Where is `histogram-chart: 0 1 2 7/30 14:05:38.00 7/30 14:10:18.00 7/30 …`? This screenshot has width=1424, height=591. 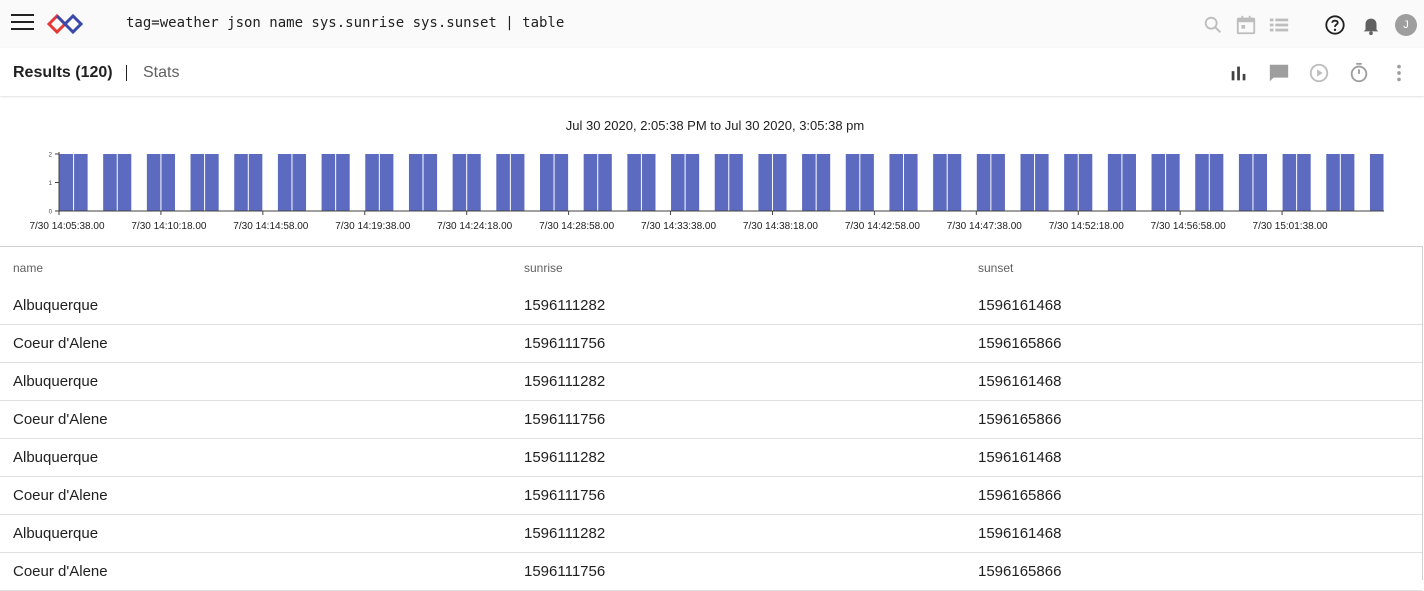
histogram-chart: 0 1 2 7/30 14:05:38.00 7/30 14:10:18.00 7/30 … is located at coordinates (706, 192).